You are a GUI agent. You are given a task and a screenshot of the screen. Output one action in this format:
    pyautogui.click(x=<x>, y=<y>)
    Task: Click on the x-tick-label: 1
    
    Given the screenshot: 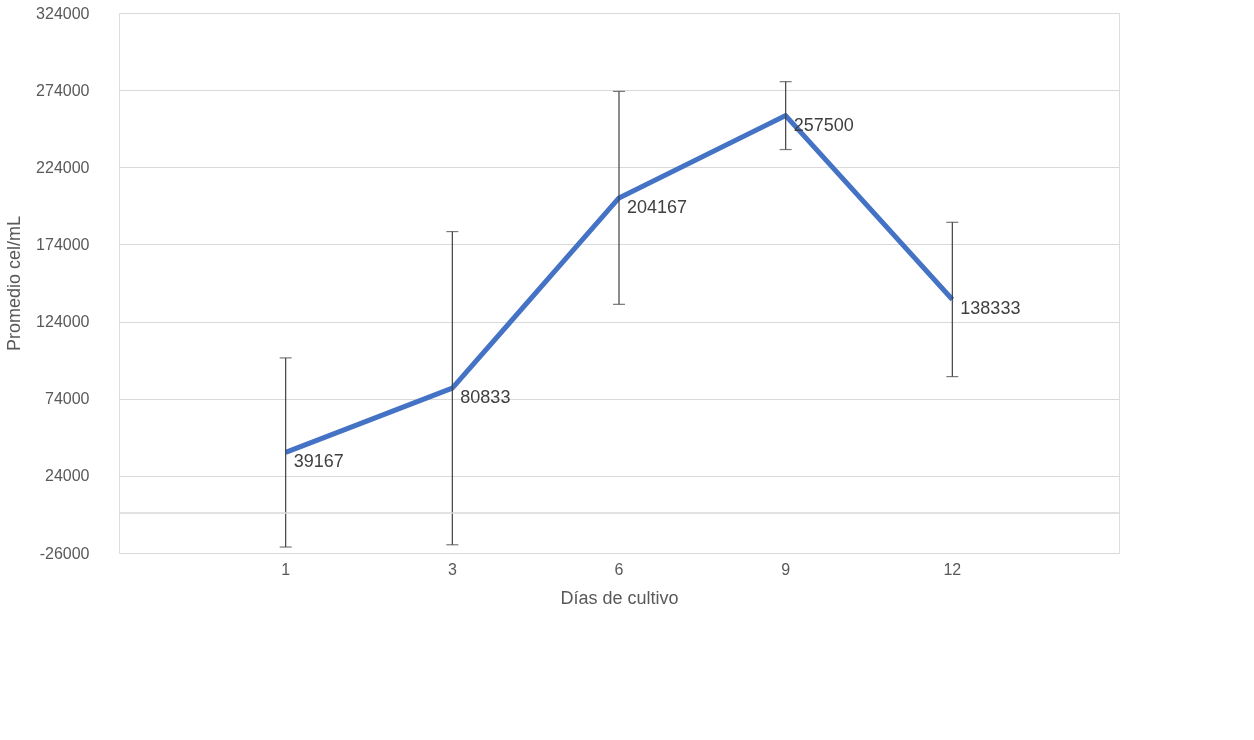 What is the action you would take?
    pyautogui.click(x=286, y=569)
    